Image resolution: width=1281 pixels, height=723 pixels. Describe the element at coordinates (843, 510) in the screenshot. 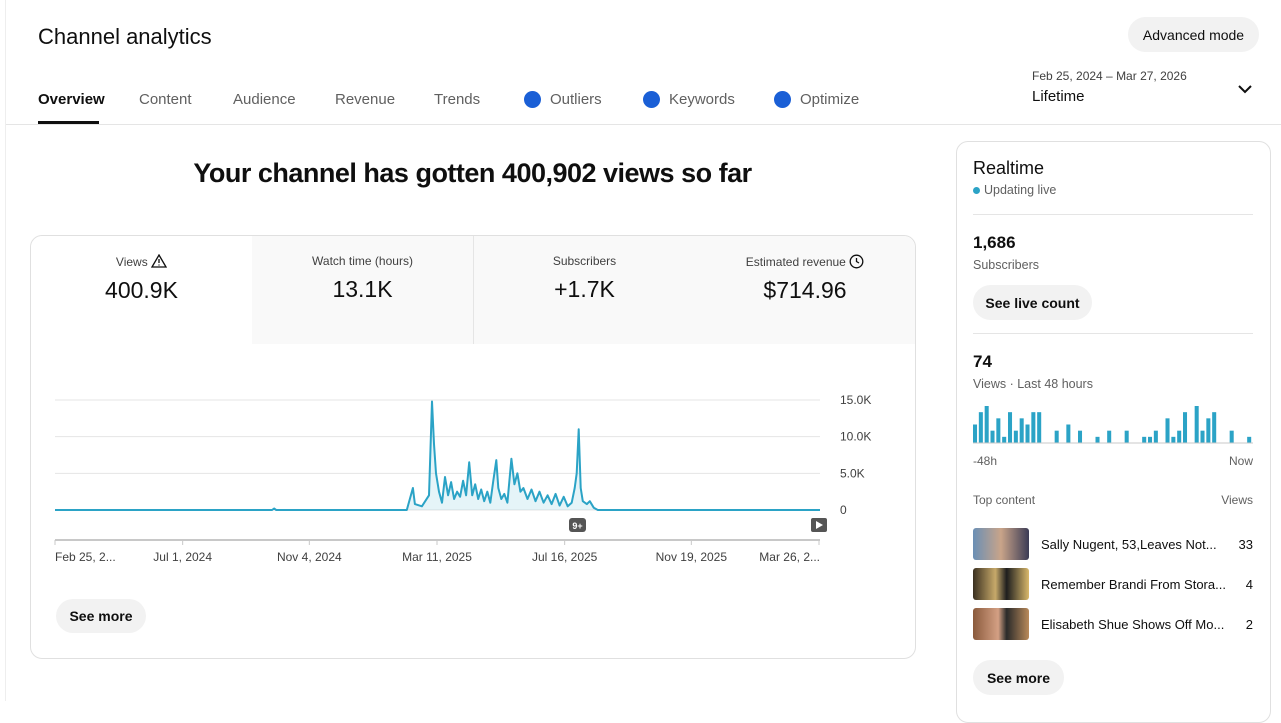

I see `y-tick-label: 0` at that location.